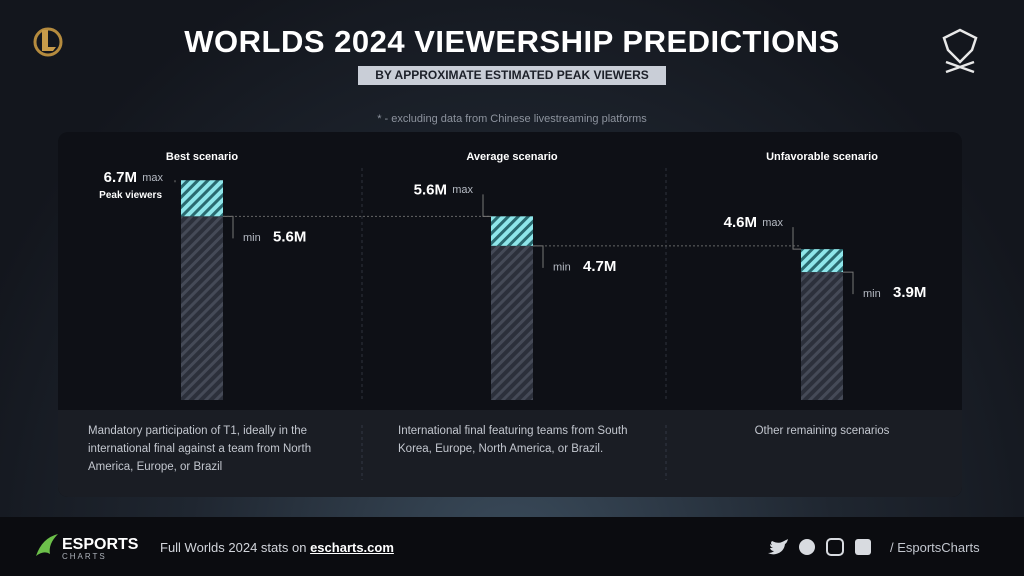  What do you see at coordinates (512, 75) in the screenshot?
I see `subtitle: BY APPROXIMATE ESTIMATED PEAK VIEWERS` at bounding box center [512, 75].